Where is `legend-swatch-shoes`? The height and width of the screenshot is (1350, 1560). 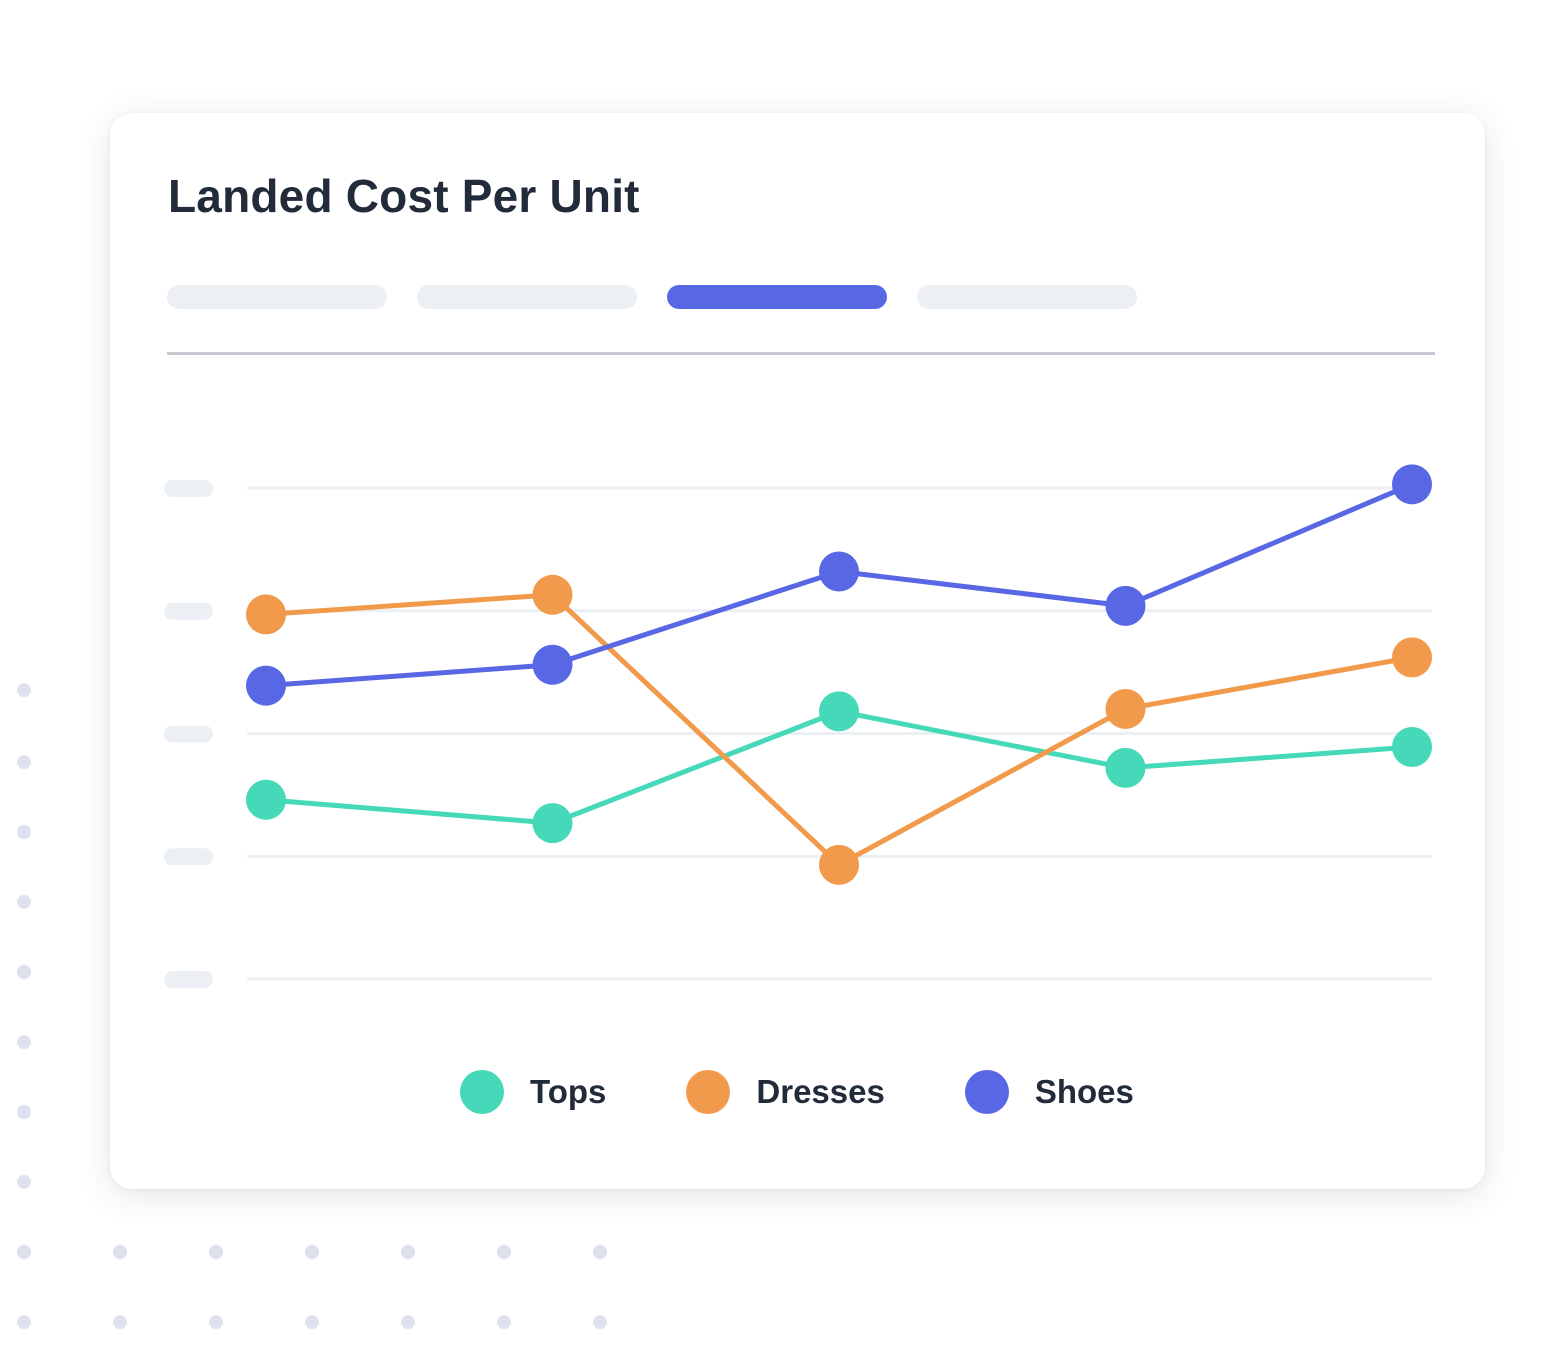 legend-swatch-shoes is located at coordinates (986, 1092).